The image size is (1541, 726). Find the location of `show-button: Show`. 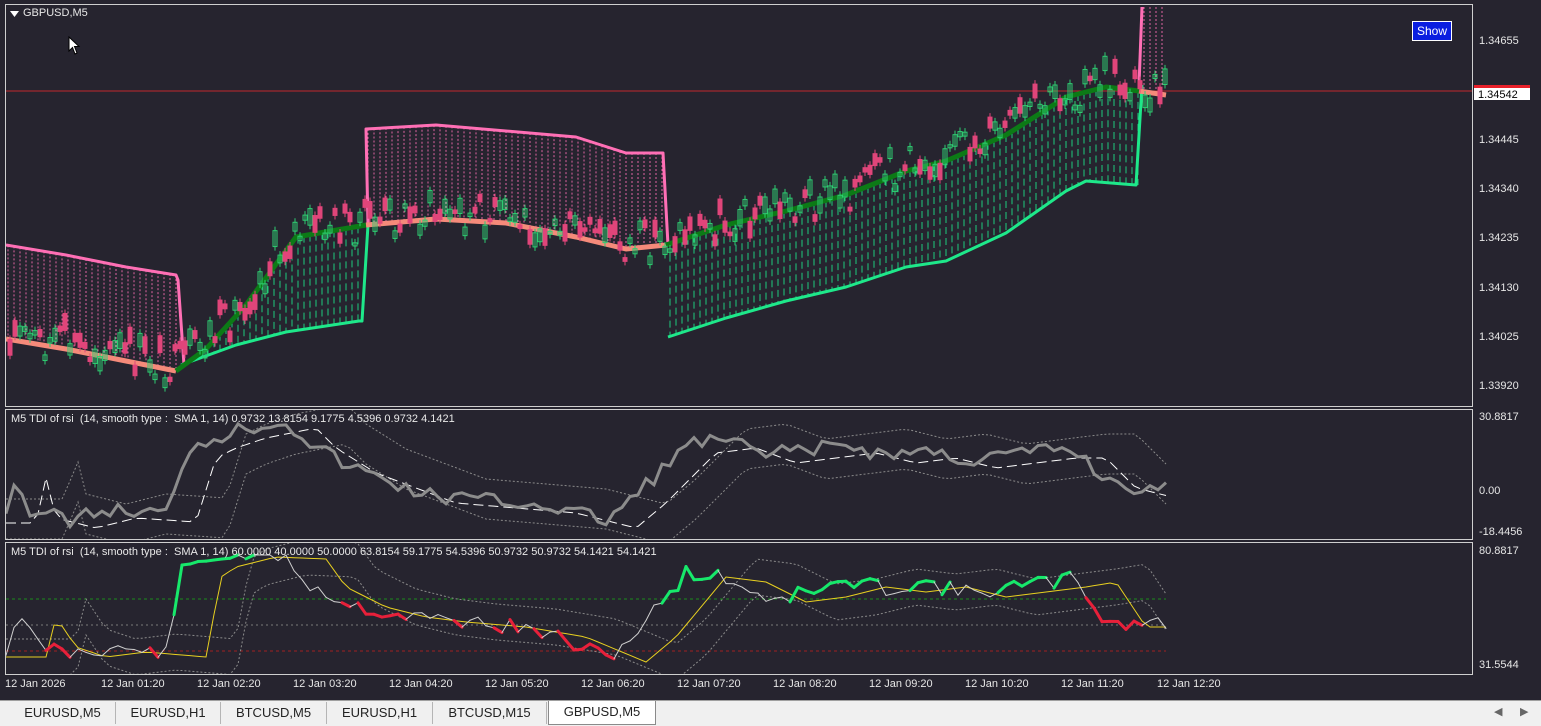

show-button: Show is located at coordinates (1432, 31).